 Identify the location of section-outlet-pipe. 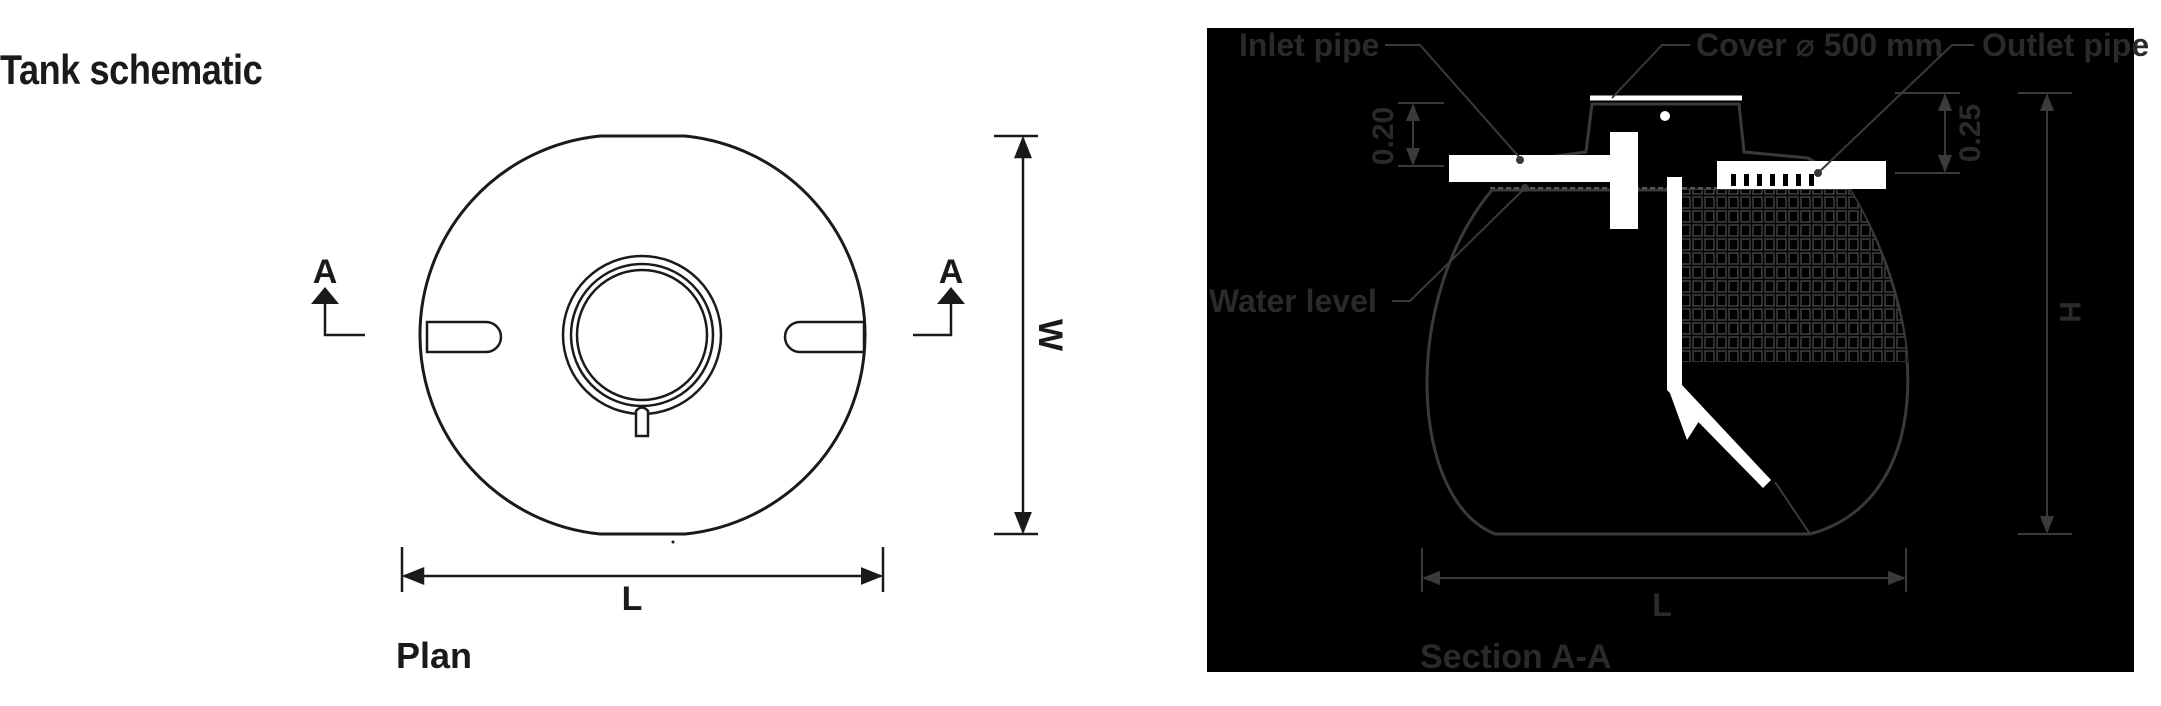
(1801, 175).